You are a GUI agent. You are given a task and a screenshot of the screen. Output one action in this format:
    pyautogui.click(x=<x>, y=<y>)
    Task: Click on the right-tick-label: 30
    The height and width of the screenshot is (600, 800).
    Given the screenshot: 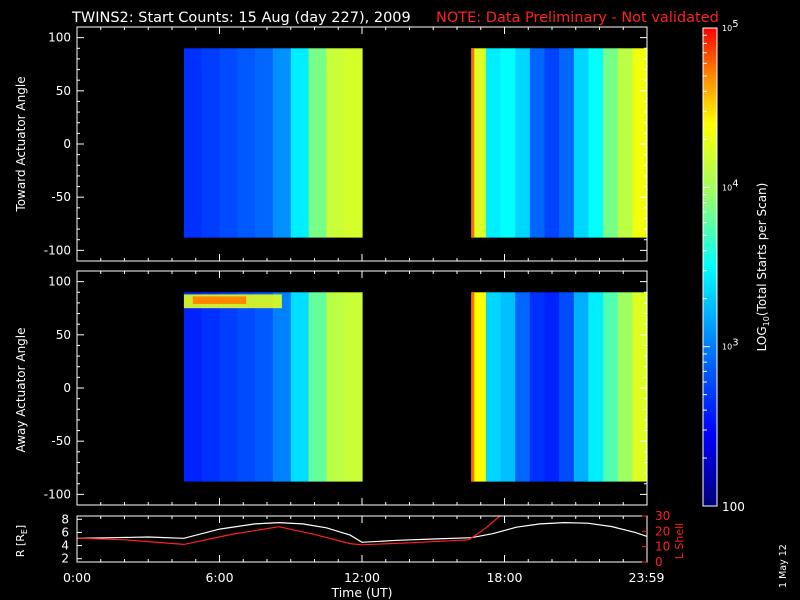 What is the action you would take?
    pyautogui.click(x=662, y=516)
    